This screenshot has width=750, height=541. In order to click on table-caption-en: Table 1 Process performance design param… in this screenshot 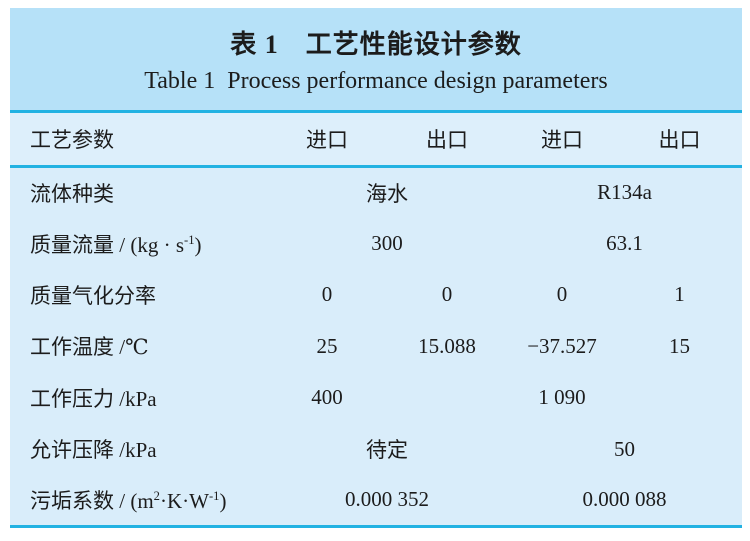, I will do `click(376, 80)`.